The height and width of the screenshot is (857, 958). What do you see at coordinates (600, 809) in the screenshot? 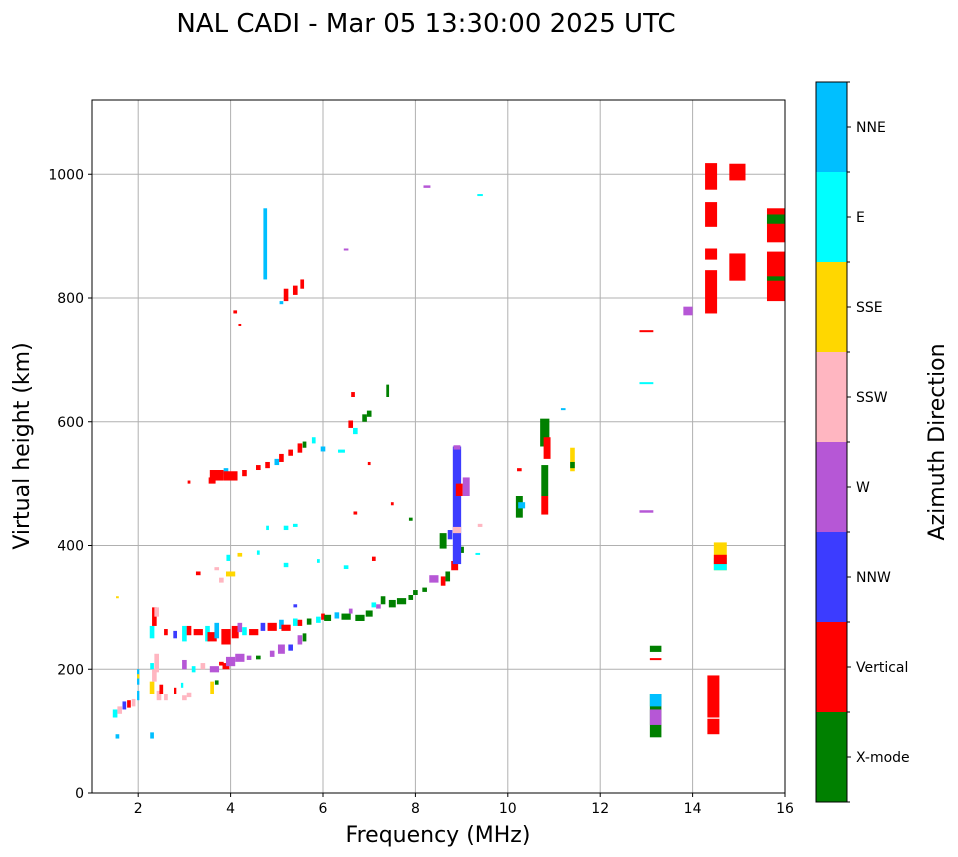
I see `x-tick-label: 12` at bounding box center [600, 809].